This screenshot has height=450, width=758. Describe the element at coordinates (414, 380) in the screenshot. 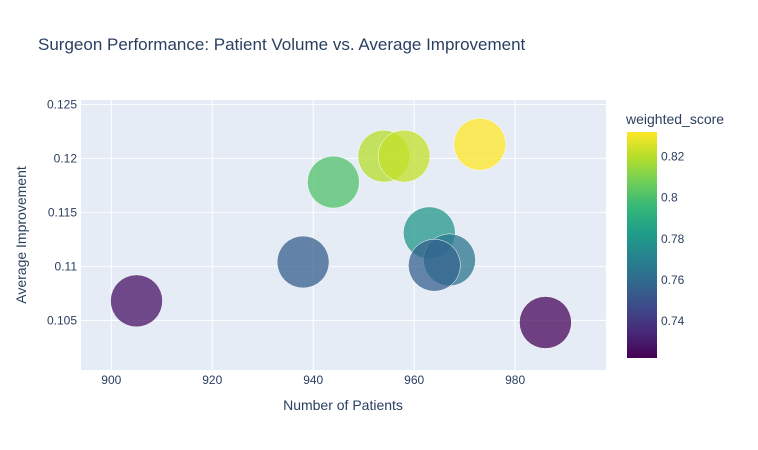

I see `x-tick-label: 960` at that location.